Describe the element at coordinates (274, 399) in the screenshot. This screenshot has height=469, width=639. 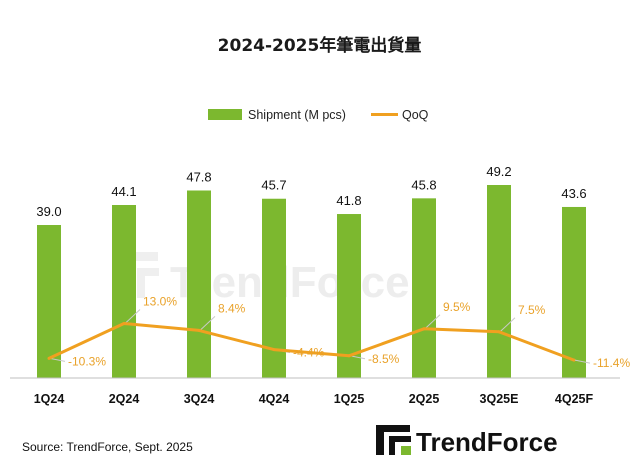
I see `category-label: 4Q24` at that location.